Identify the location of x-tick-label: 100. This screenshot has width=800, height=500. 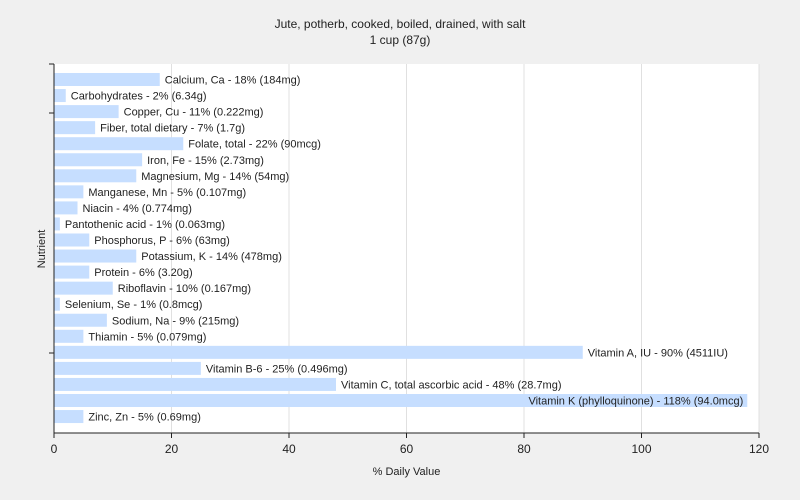
(641, 449).